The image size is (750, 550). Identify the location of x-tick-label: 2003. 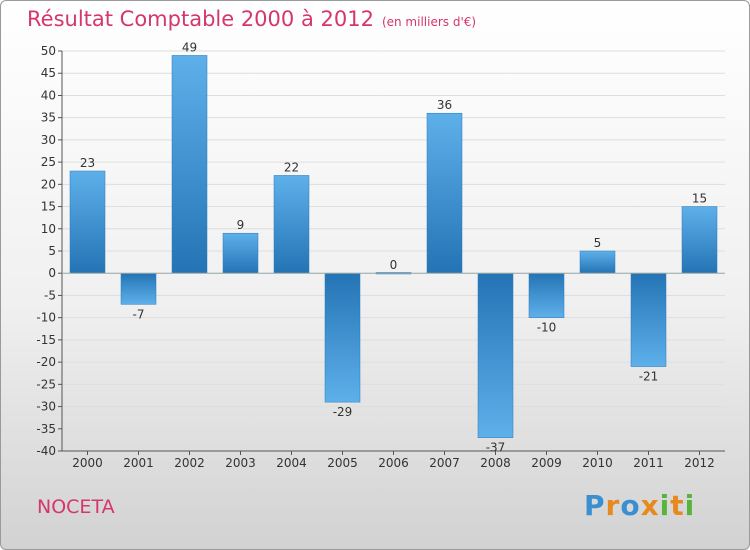
(240, 463).